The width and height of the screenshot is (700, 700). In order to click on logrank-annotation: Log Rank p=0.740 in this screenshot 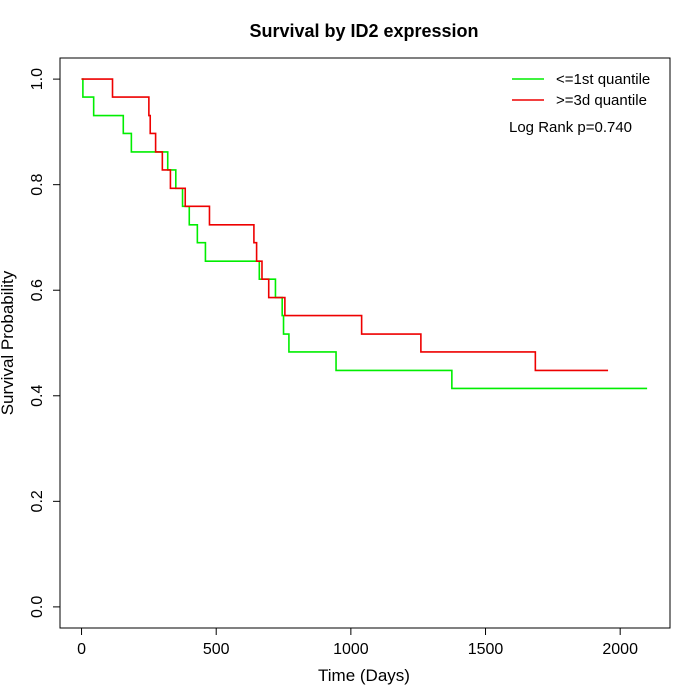, I will do `click(570, 127)`.